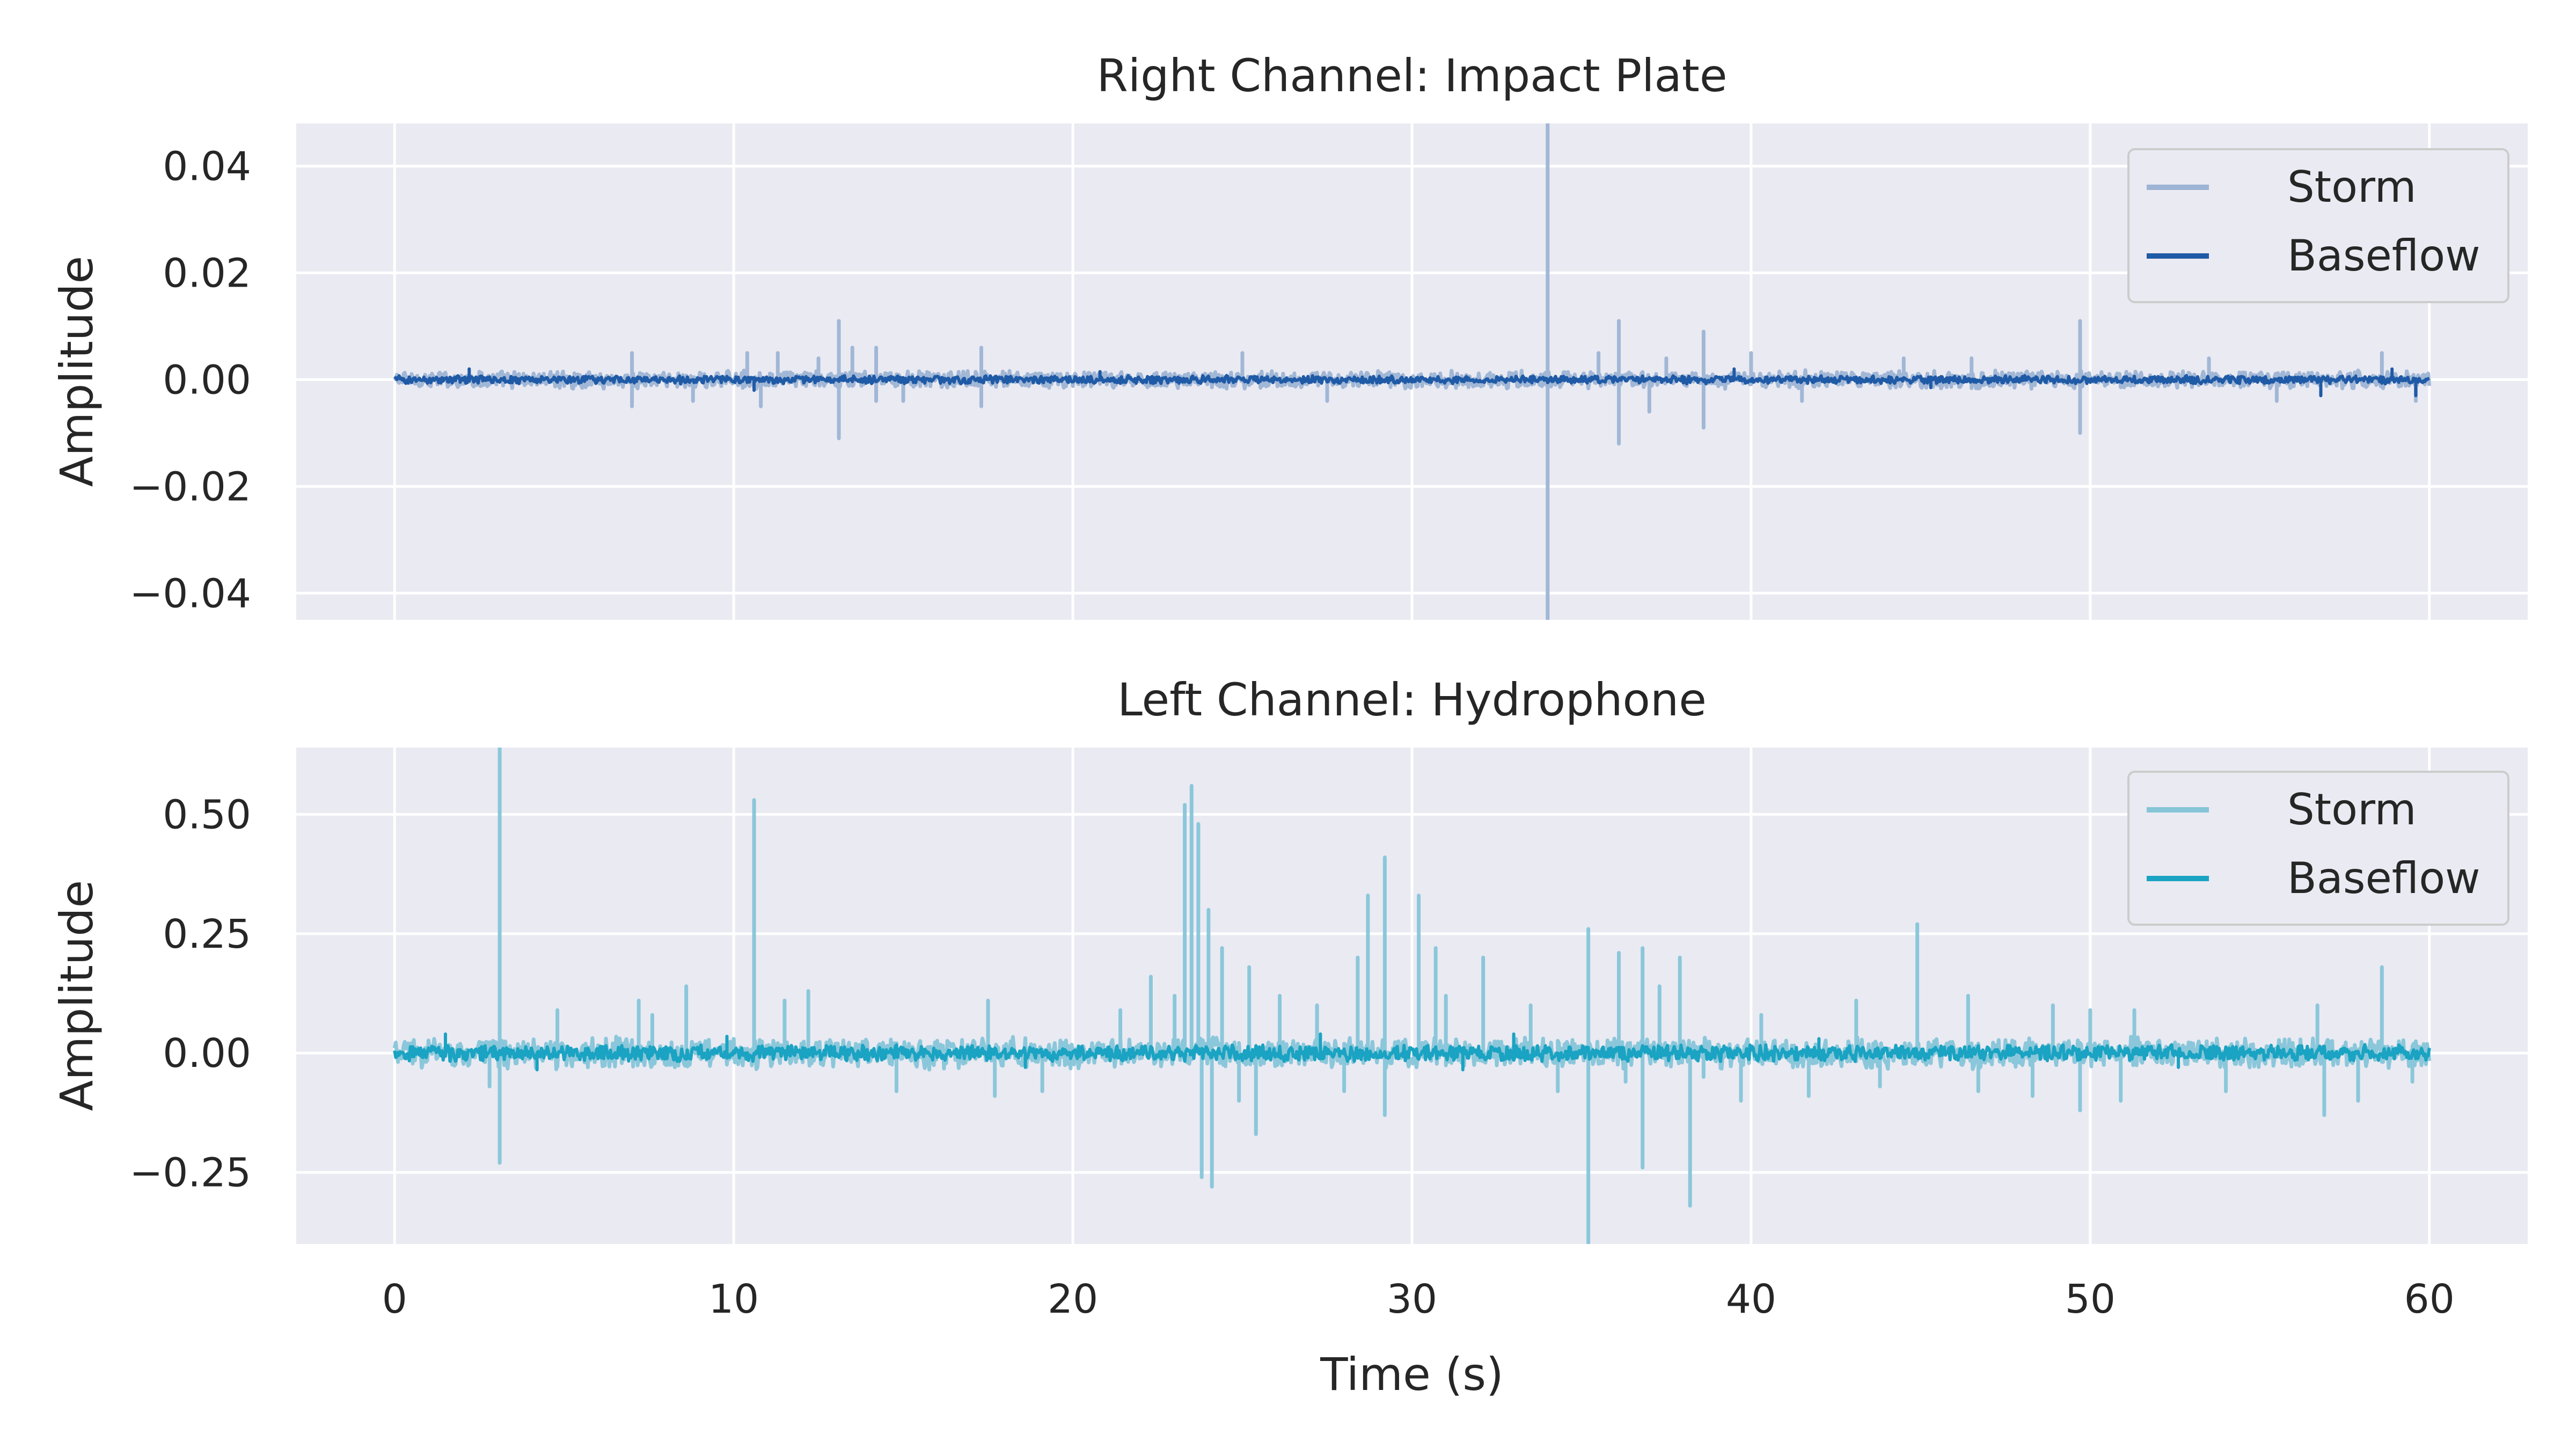 The width and height of the screenshot is (2576, 1449). I want to click on y-tick-label: 0.02, so click(207, 273).